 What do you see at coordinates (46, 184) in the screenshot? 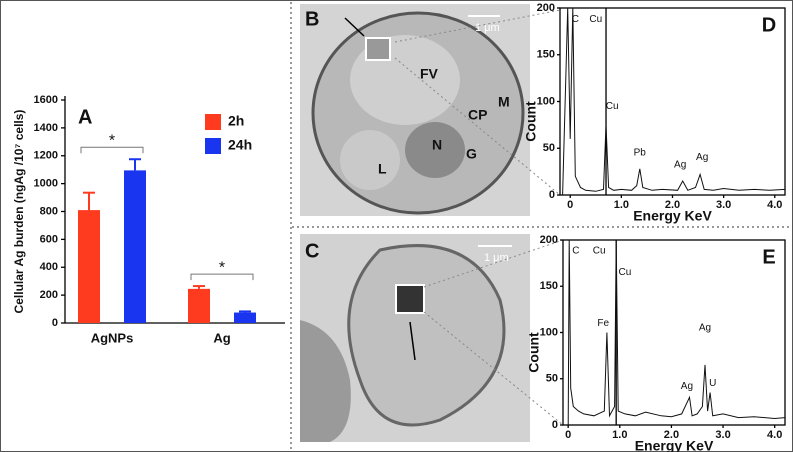
I see `y-tick-label: 1000` at bounding box center [46, 184].